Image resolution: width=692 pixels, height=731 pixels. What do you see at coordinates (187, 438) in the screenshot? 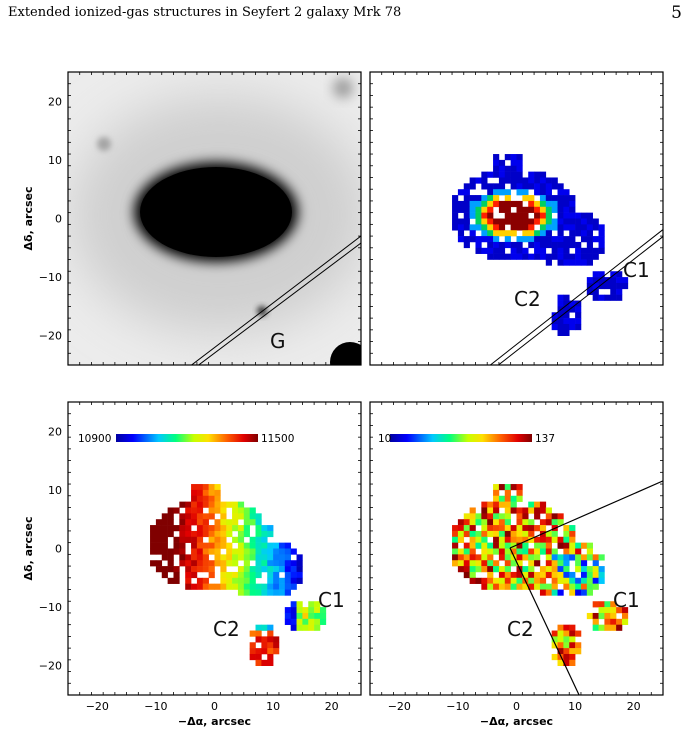
I see `colorbar-velocity` at bounding box center [187, 438].